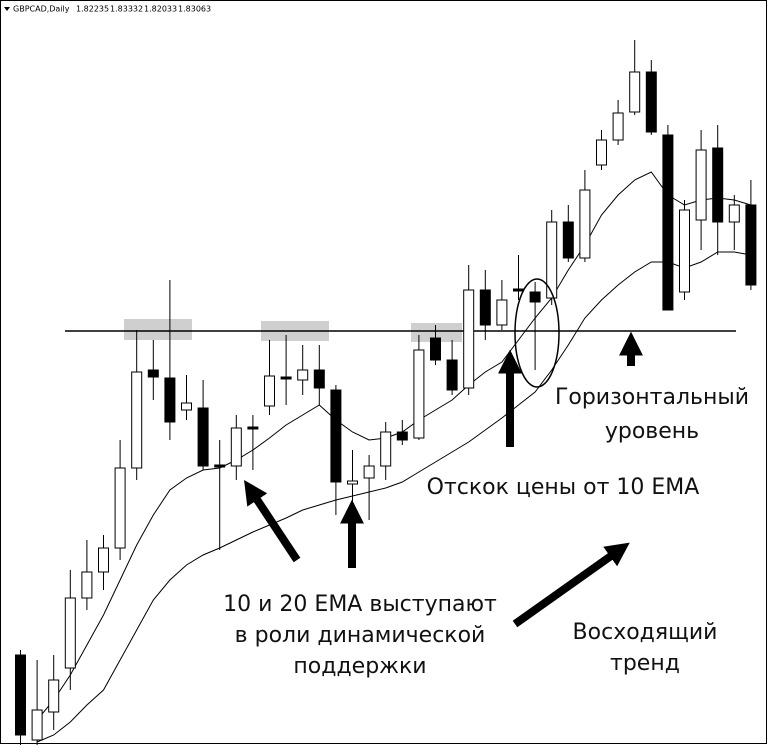  I want to click on annotation-text: Отскок цены от 10 EMA, so click(563, 487).